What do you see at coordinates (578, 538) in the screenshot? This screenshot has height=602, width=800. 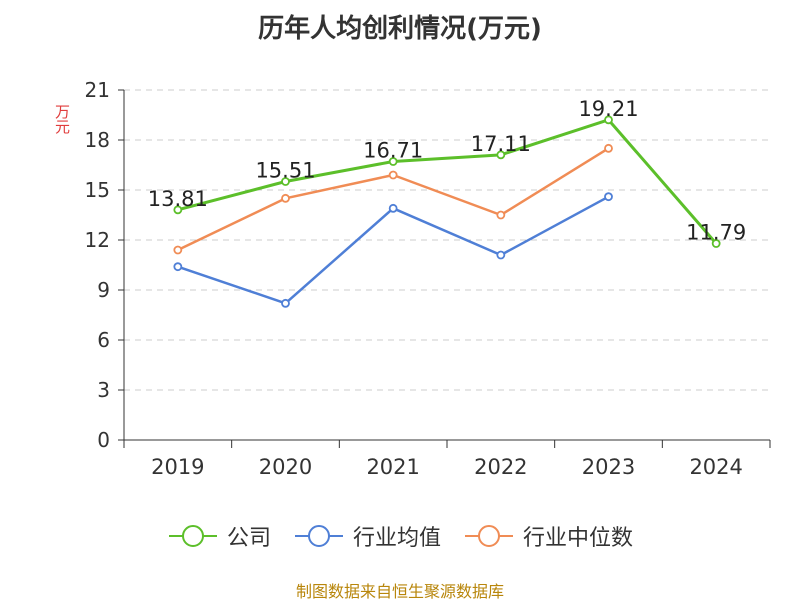 I see `legend-label: 行业中位数` at bounding box center [578, 538].